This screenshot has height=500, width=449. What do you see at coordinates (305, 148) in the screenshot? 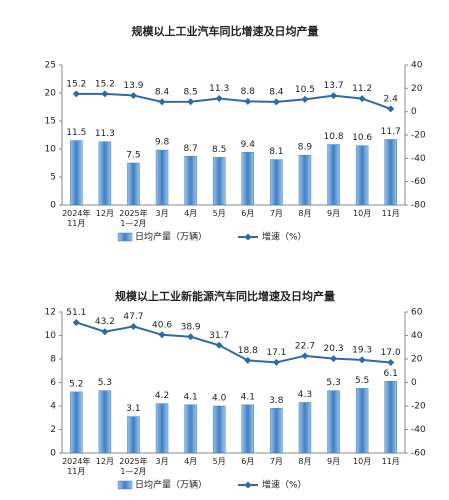
I see `bar-value-label: 8.9` at bounding box center [305, 148].